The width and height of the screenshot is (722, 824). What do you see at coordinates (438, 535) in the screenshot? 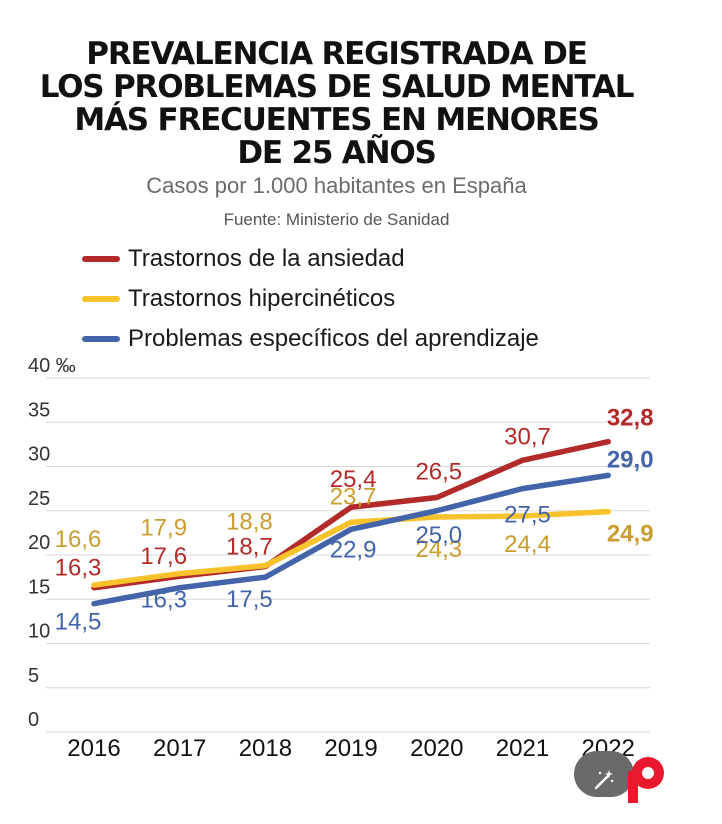
I see `data-label: 25,0` at bounding box center [438, 535].